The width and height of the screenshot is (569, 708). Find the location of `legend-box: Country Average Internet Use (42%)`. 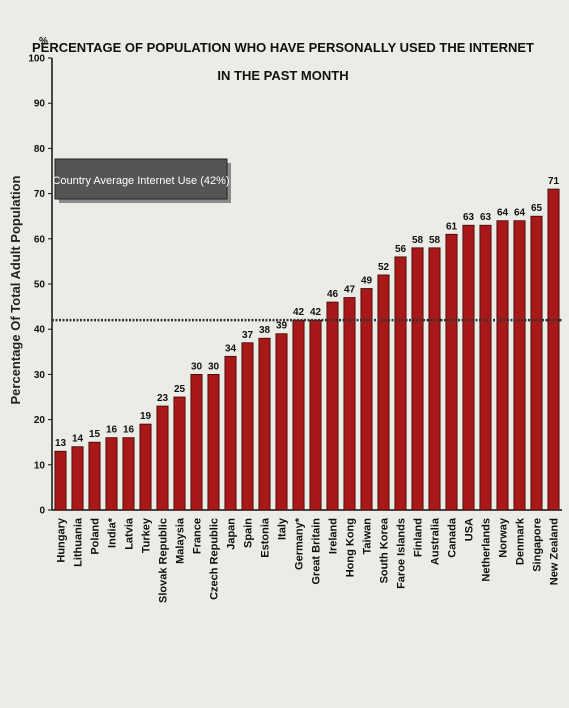

legend-box: Country Average Internet Use (42%) is located at coordinates (141, 180).